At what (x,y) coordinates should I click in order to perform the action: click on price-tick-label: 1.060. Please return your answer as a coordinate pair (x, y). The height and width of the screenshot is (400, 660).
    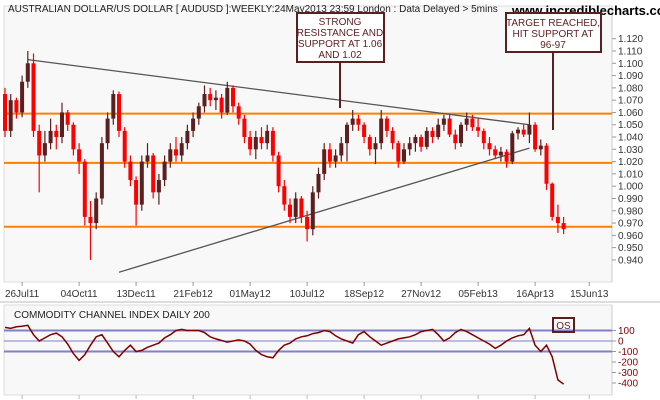
    Looking at the image, I should click on (630, 113).